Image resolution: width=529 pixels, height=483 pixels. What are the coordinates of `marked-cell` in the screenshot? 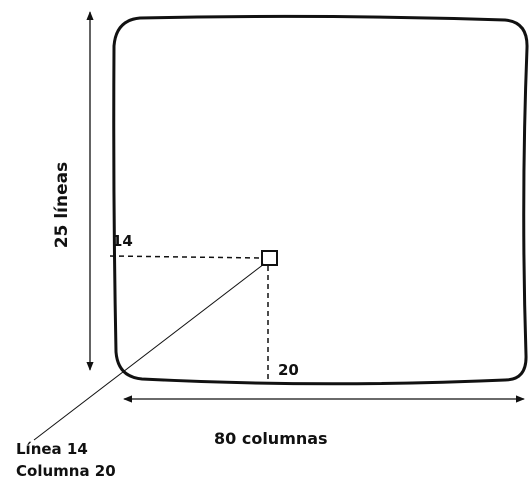 It's located at (269, 258).